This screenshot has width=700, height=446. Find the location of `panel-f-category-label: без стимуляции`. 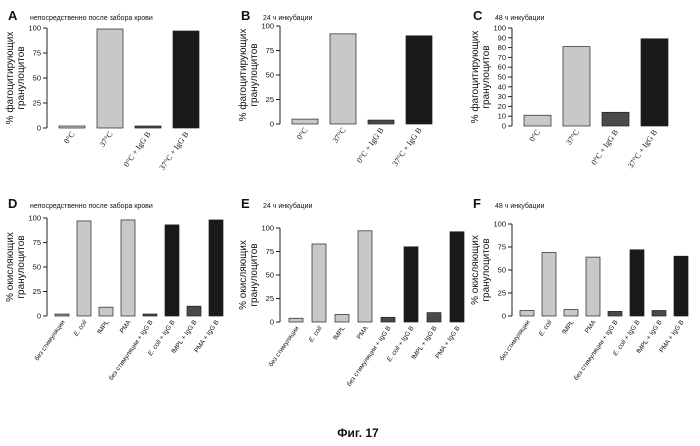

panel-f-category-label: без стимуляции is located at coordinates (515, 340).